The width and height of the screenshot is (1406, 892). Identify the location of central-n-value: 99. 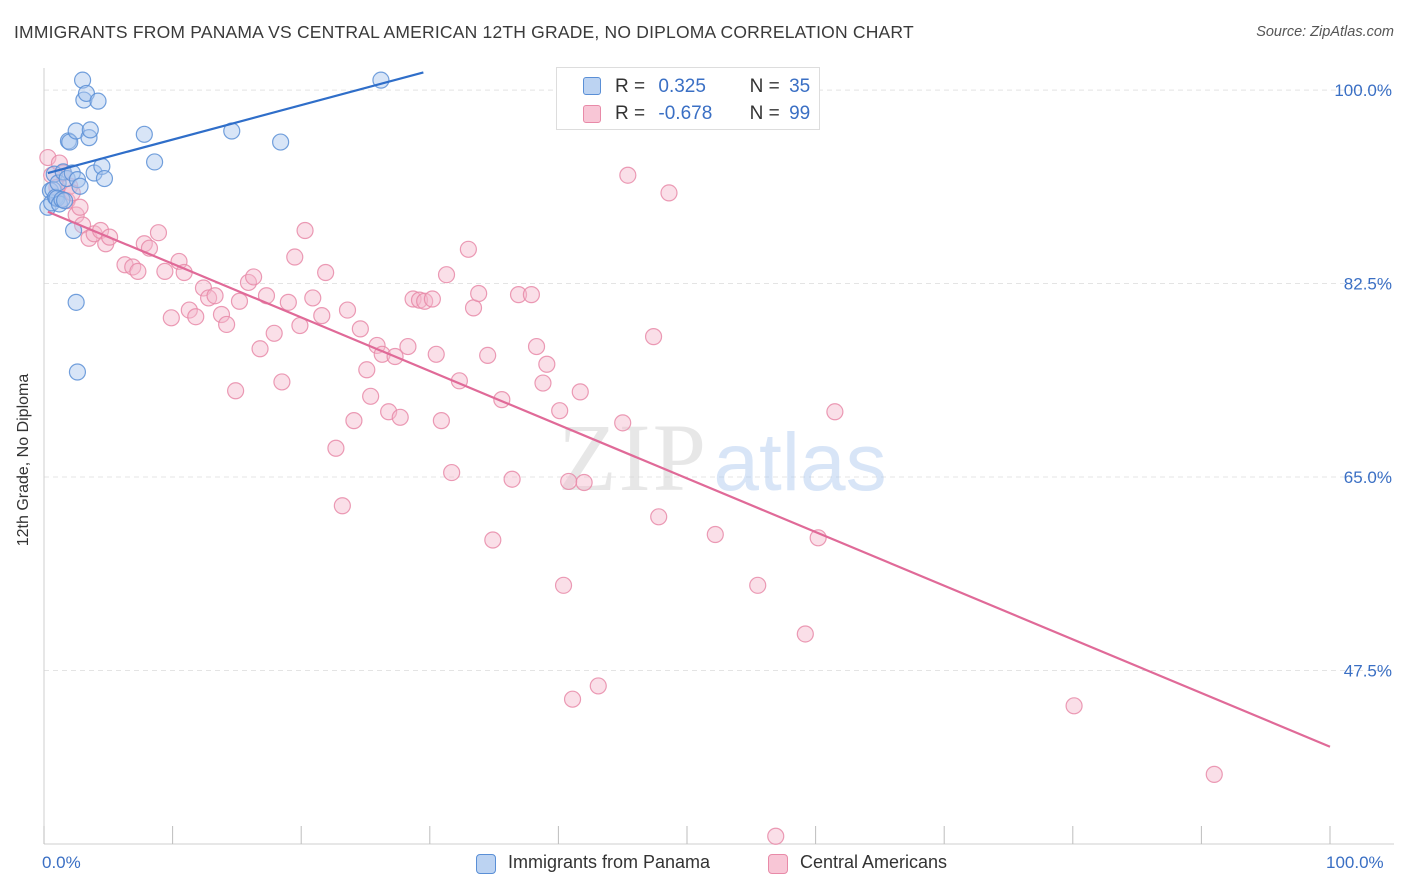
(800, 113).